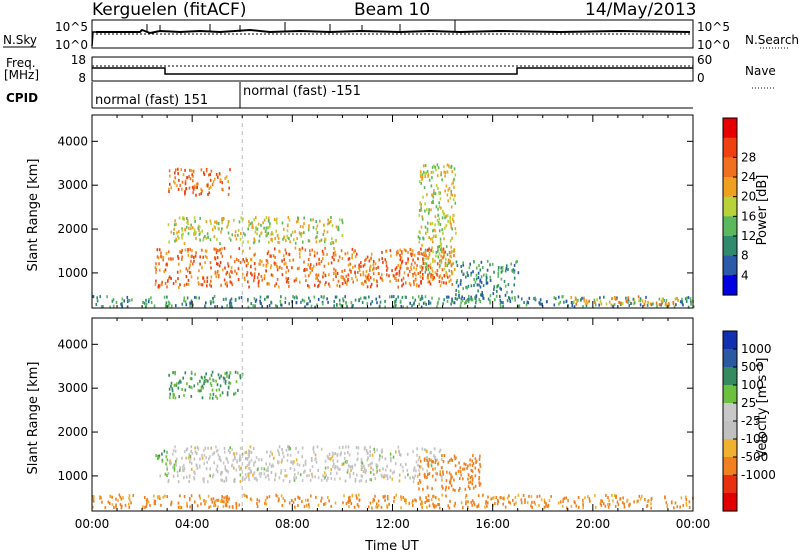 The width and height of the screenshot is (800, 554). I want to click on station-title: Kerguelen (fitACF), so click(169, 10).